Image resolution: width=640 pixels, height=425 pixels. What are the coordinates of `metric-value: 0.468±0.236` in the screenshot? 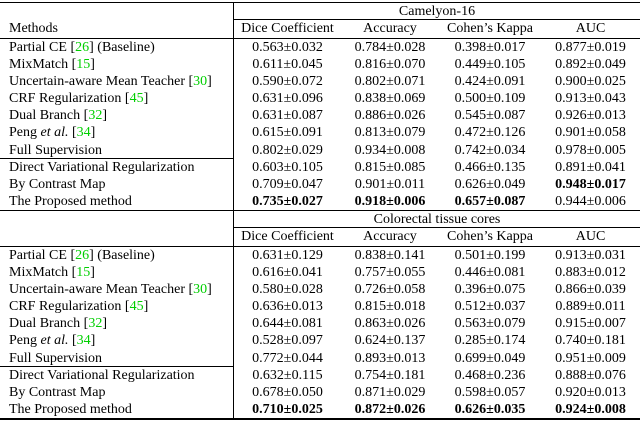 It's located at (490, 375).